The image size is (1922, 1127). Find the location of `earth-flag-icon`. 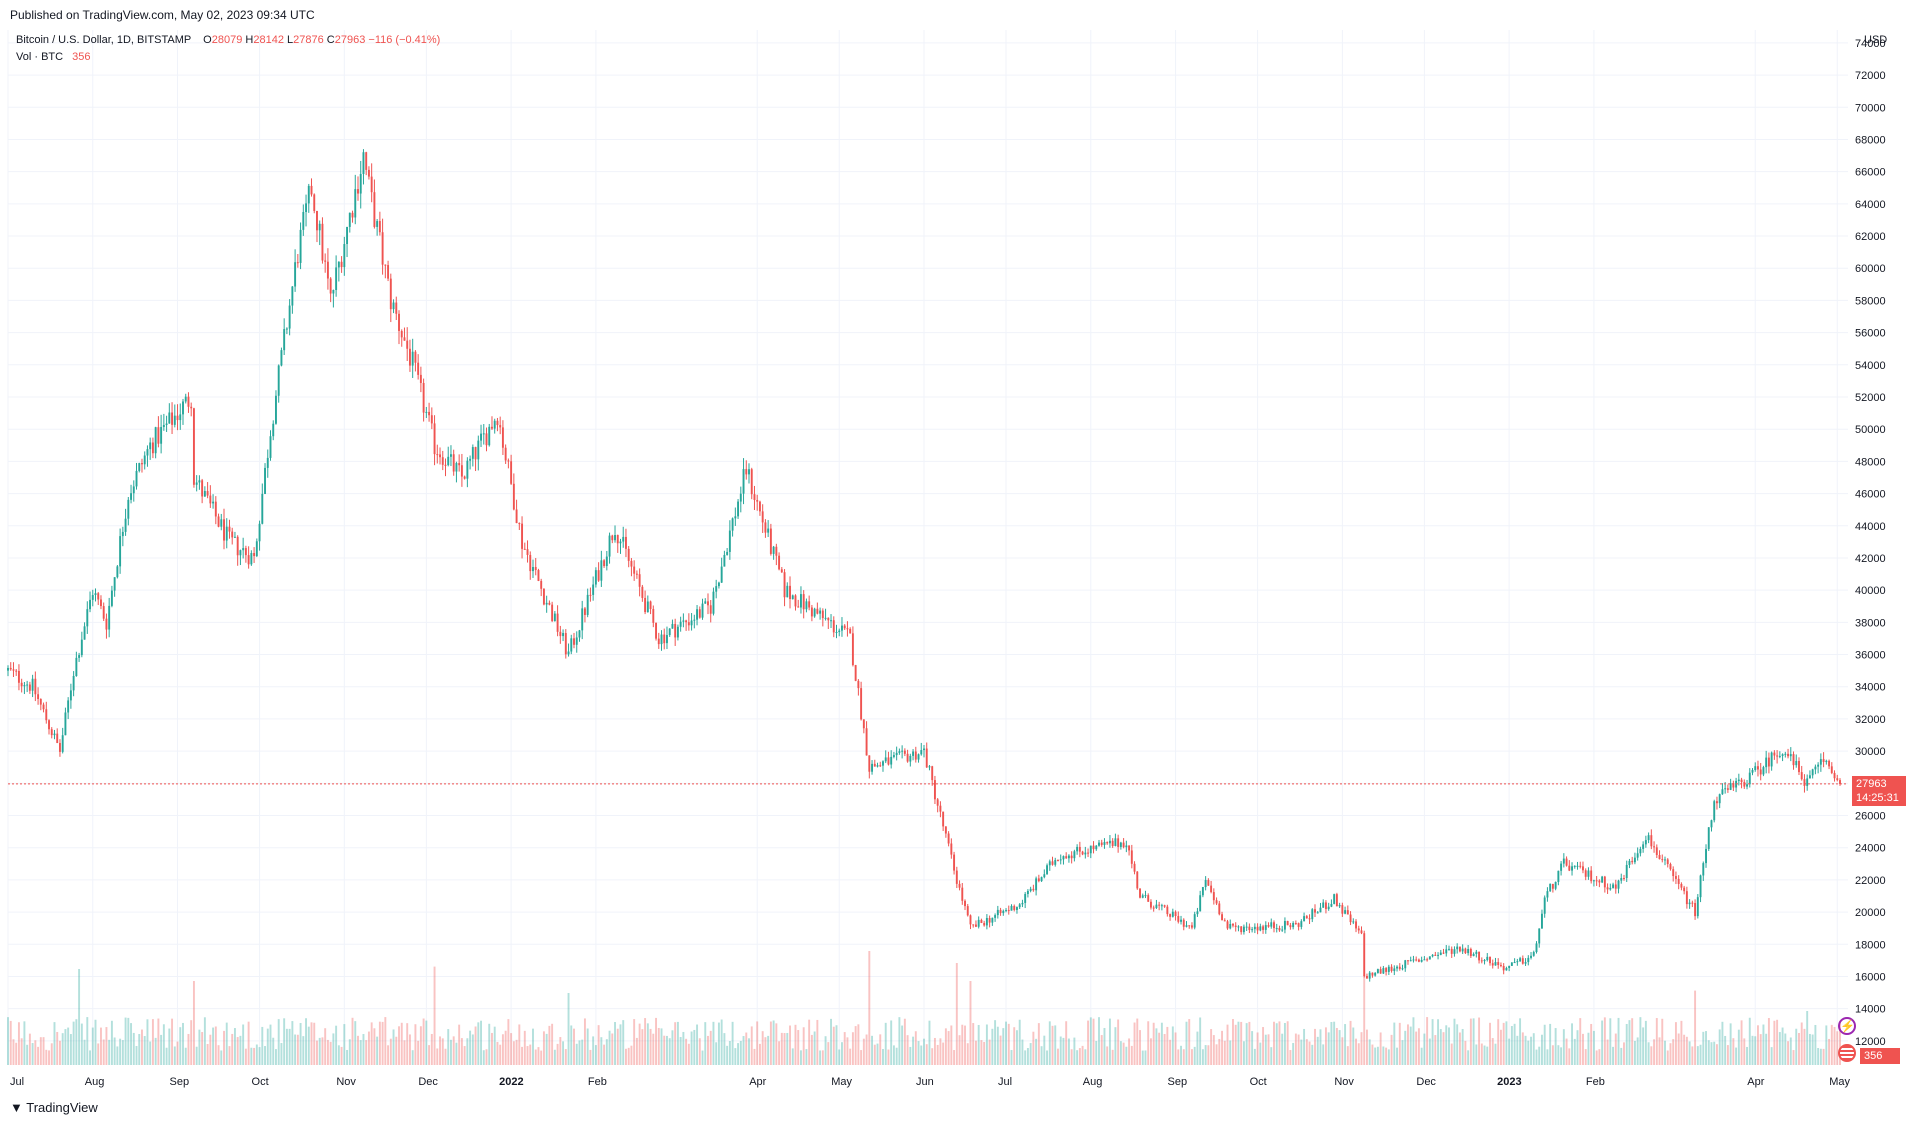

earth-flag-icon is located at coordinates (1847, 1053).